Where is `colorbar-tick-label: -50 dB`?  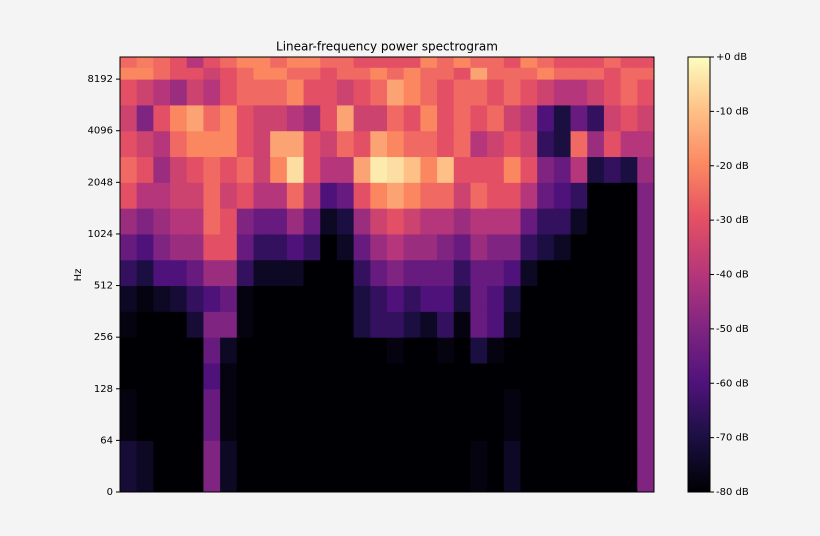
colorbar-tick-label: -50 dB is located at coordinates (732, 329).